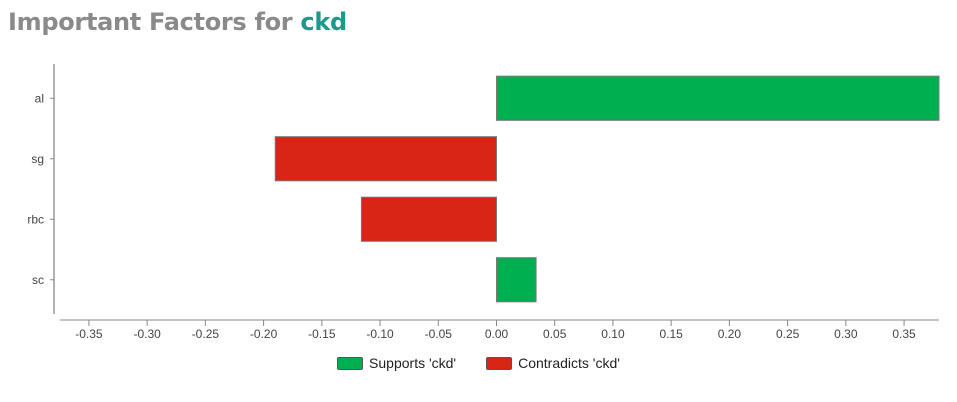  What do you see at coordinates (613, 334) in the screenshot?
I see `x-tick-label: 0.10` at bounding box center [613, 334].